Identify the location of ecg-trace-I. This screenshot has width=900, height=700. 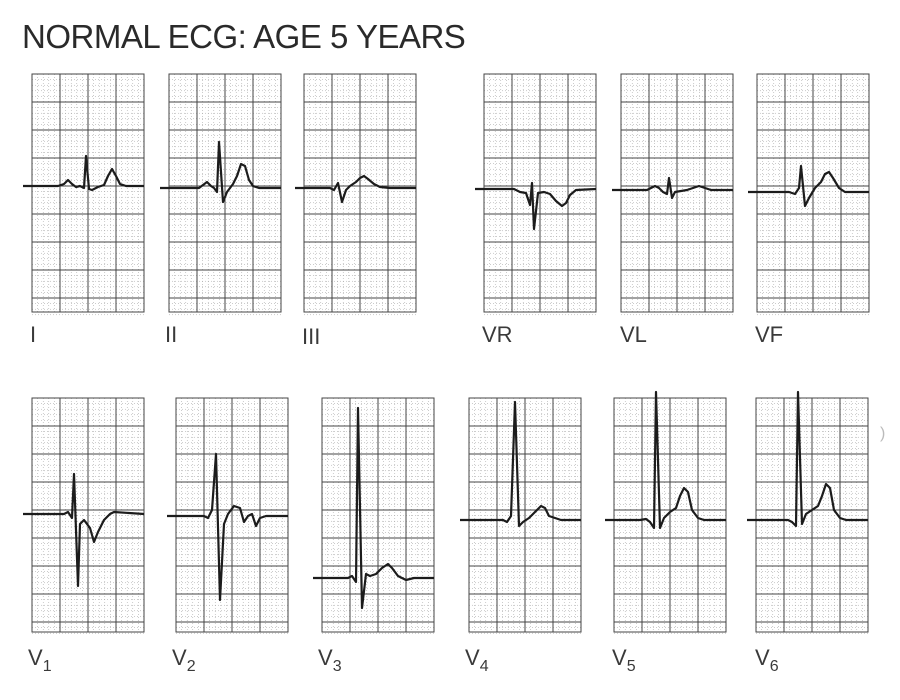
(83, 173).